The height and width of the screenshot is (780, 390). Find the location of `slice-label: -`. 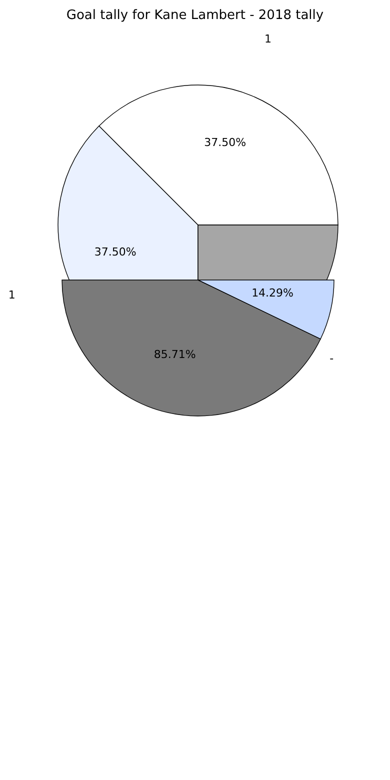

slice-label: - is located at coordinates (332, 359).